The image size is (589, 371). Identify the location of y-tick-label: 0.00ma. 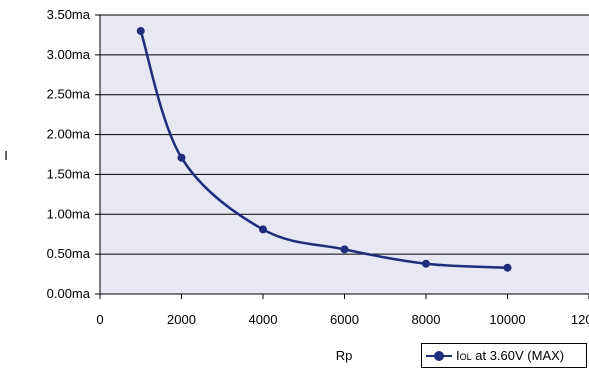
(69, 293).